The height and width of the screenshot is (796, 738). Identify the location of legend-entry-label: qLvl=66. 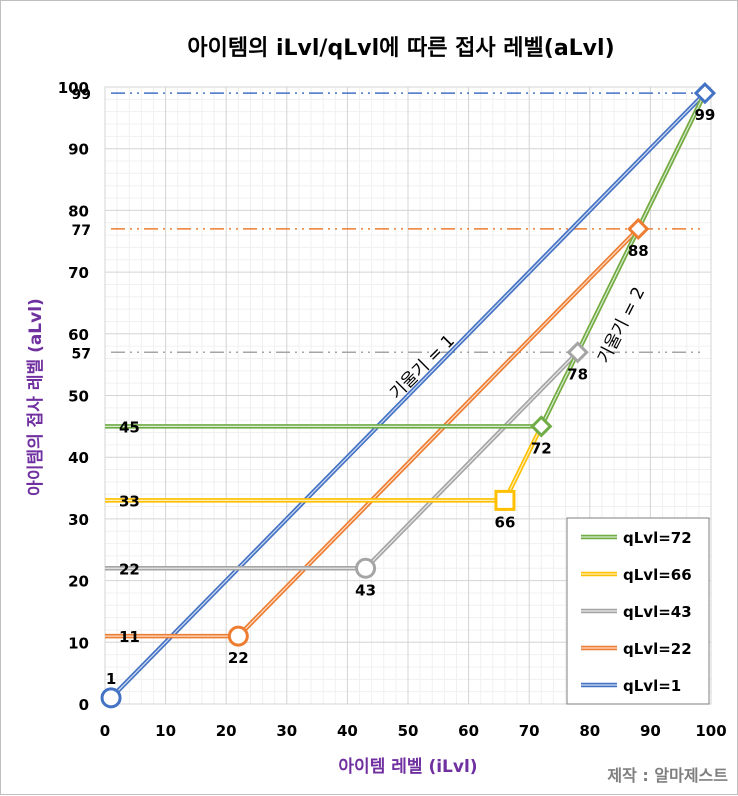
(657, 575).